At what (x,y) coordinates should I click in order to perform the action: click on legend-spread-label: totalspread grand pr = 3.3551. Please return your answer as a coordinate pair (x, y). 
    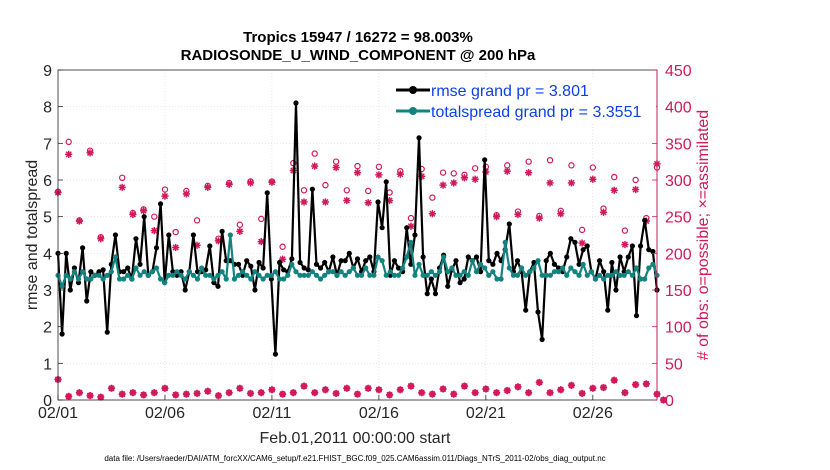
    Looking at the image, I should click on (536, 112).